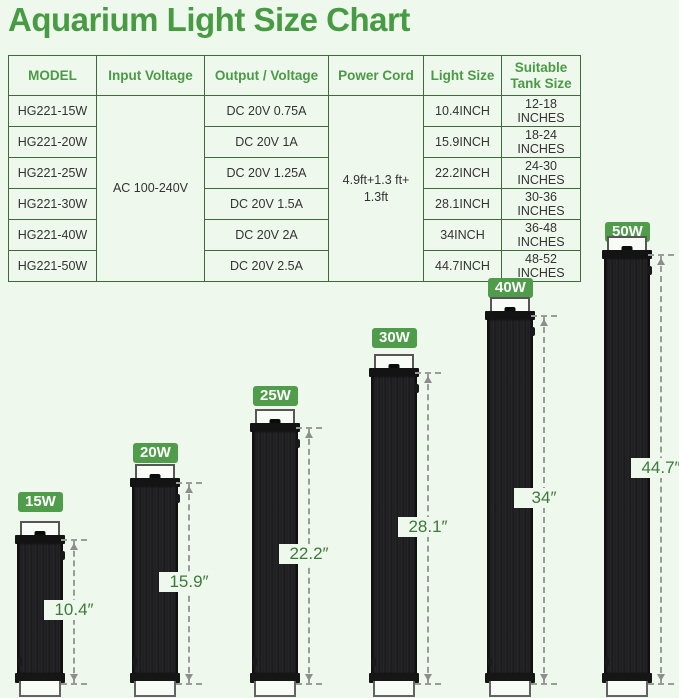 Image resolution: width=679 pixels, height=698 pixels. Describe the element at coordinates (544, 498) in the screenshot. I see `length-label: 34″` at that location.